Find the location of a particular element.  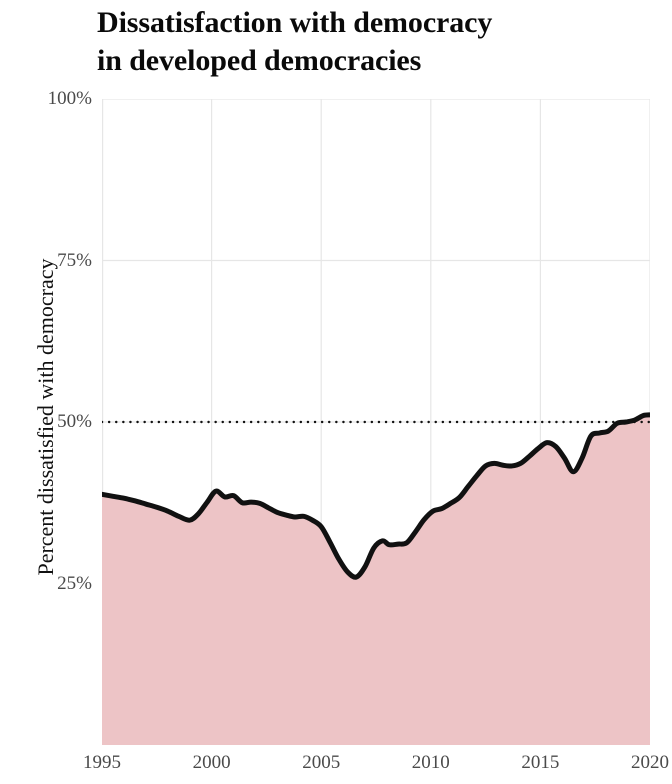

x-tick-label: 2020 is located at coordinates (650, 762).